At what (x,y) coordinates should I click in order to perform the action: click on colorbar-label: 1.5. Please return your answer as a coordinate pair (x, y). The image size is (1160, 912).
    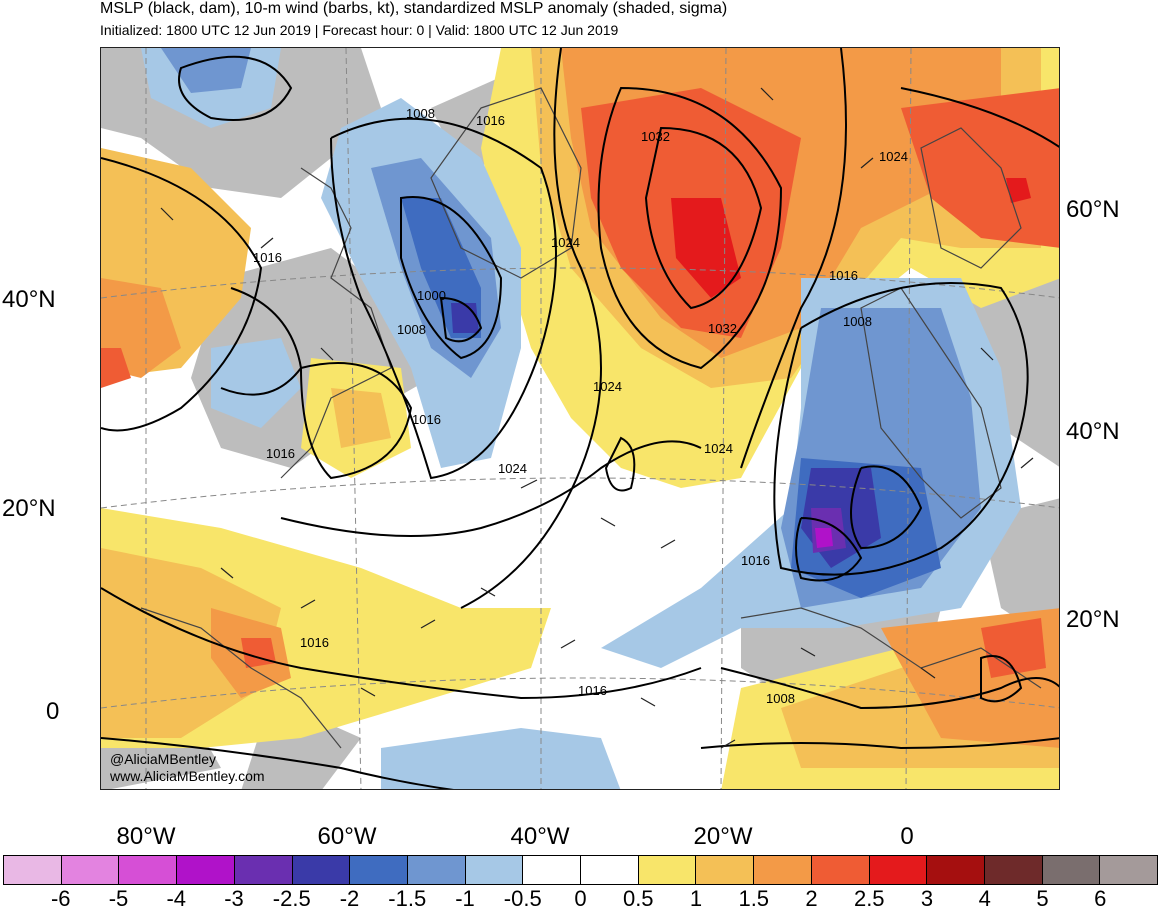
    Looking at the image, I should click on (754, 898).